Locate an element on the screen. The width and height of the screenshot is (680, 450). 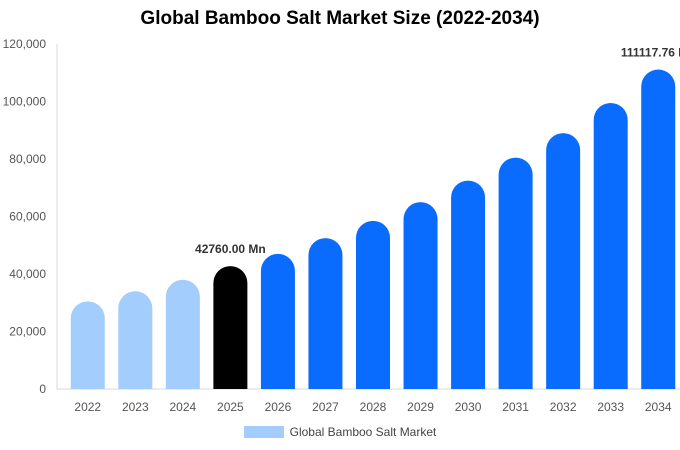
x-tick-label: 2023 is located at coordinates (135, 407).